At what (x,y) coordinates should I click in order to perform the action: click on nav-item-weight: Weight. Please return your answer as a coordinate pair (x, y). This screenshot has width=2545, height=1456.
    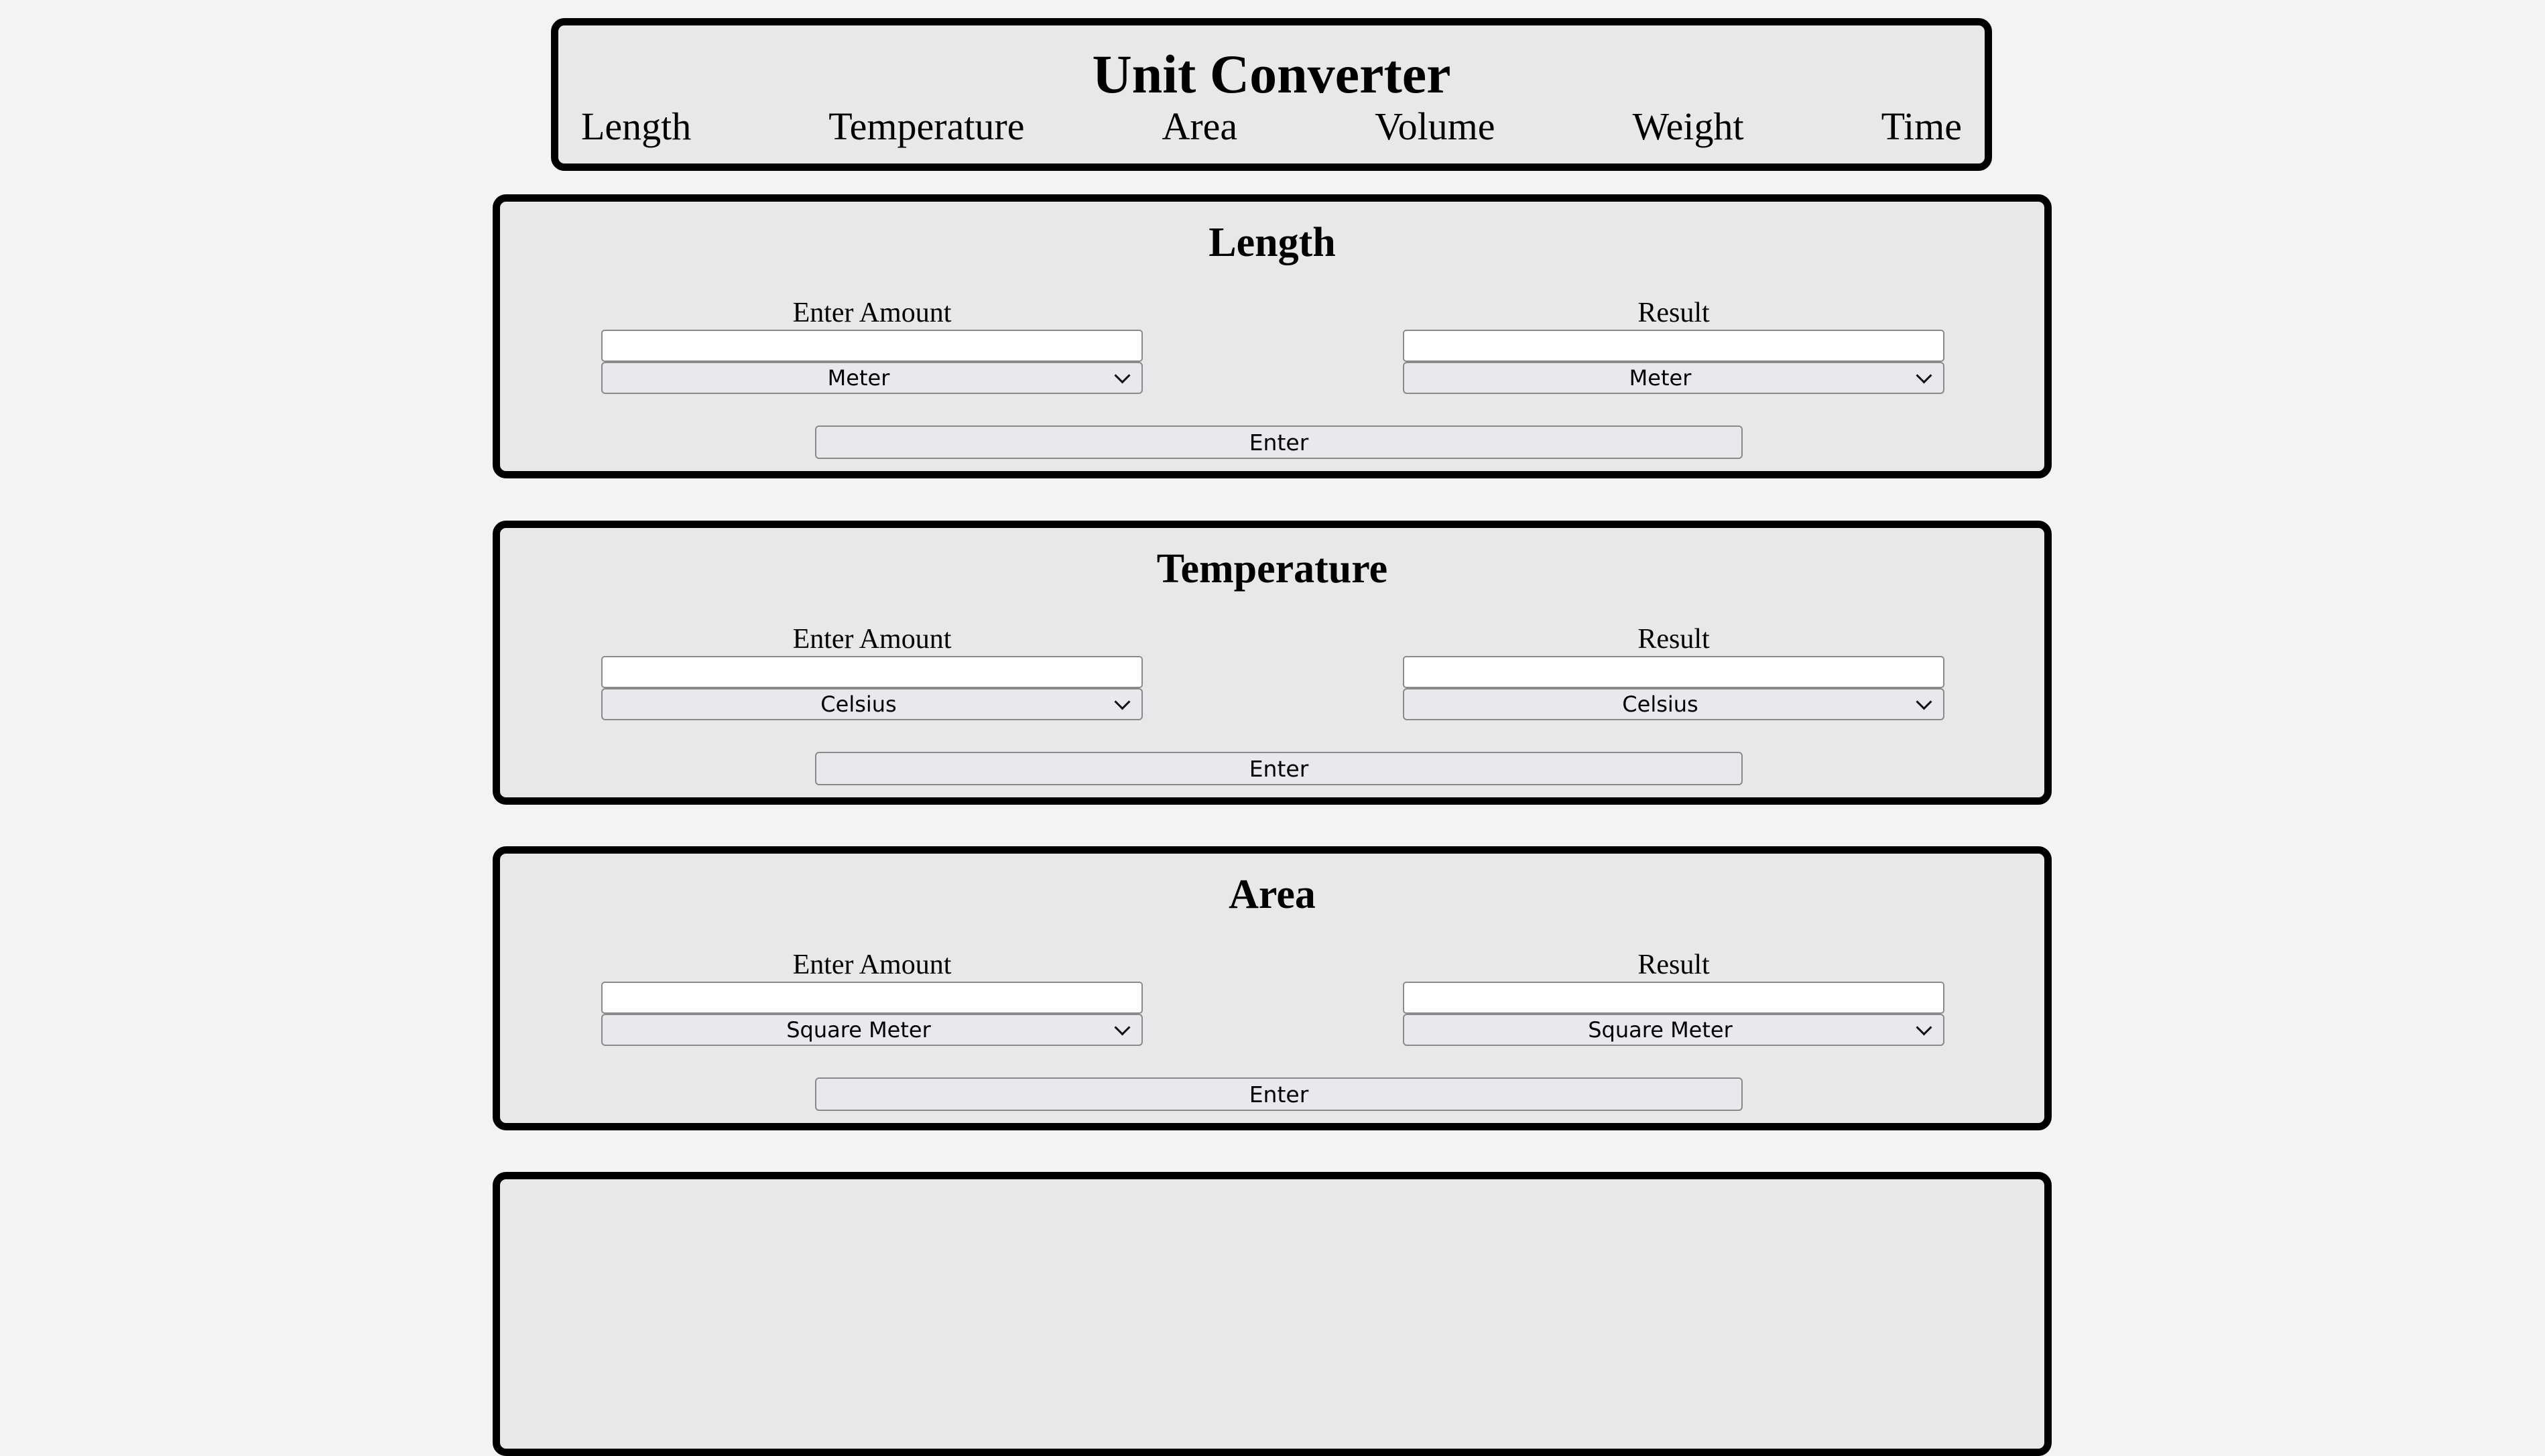
    Looking at the image, I should click on (1688, 126).